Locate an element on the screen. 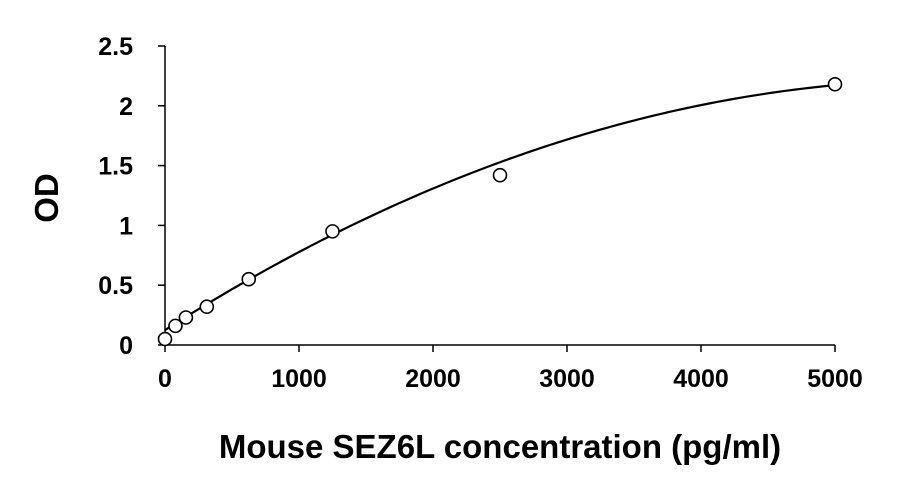 Image resolution: width=912 pixels, height=494 pixels. x-tick-label: 1000 is located at coordinates (299, 379).